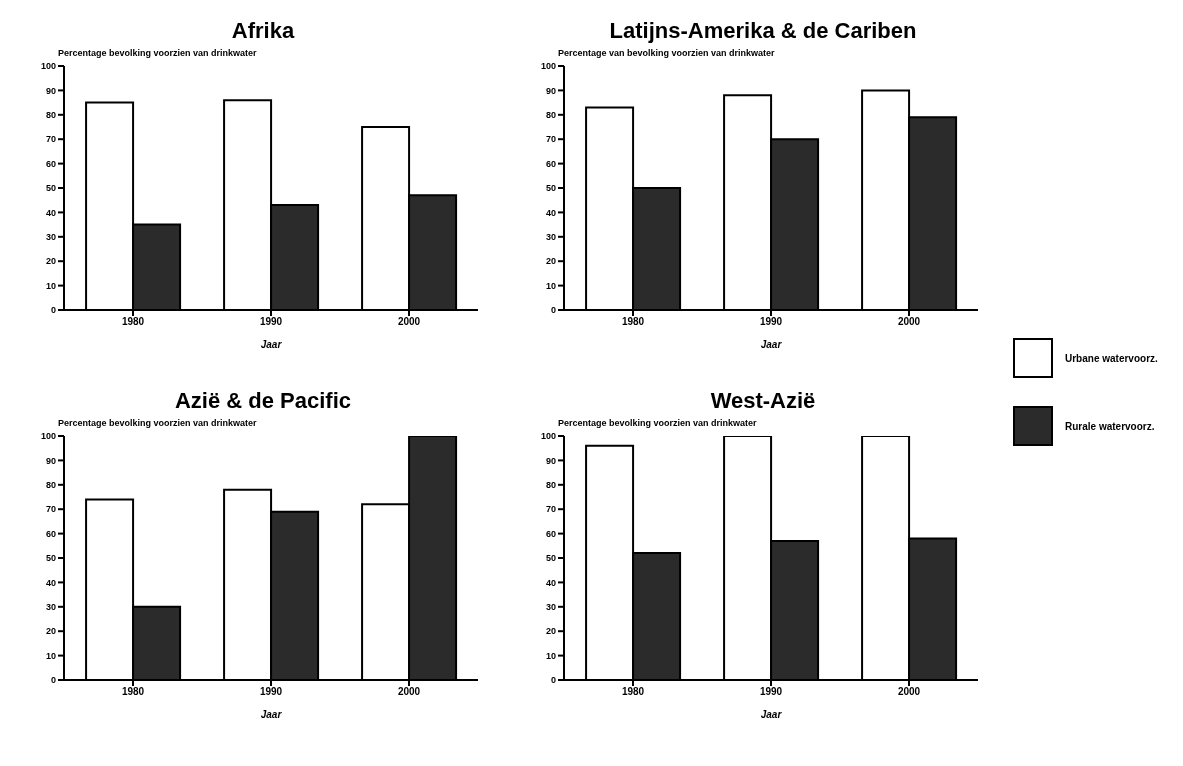  Describe the element at coordinates (763, 401) in the screenshot. I see `chart-title: West-Azië` at that location.